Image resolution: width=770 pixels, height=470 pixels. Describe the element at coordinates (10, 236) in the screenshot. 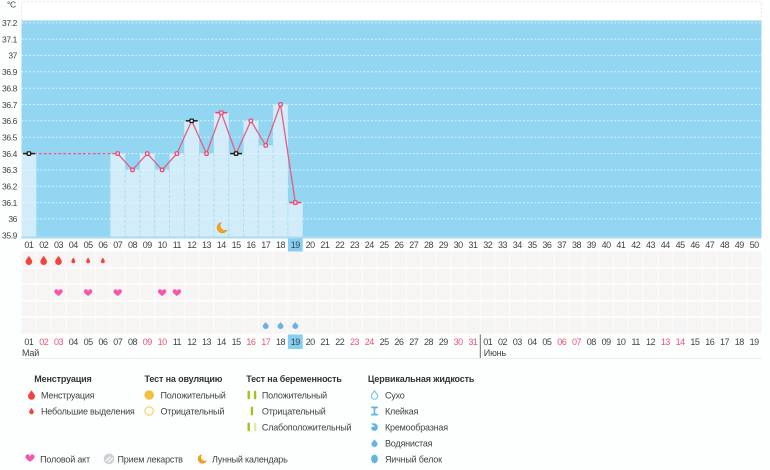

I see `svg-text: 35.9` at that location.